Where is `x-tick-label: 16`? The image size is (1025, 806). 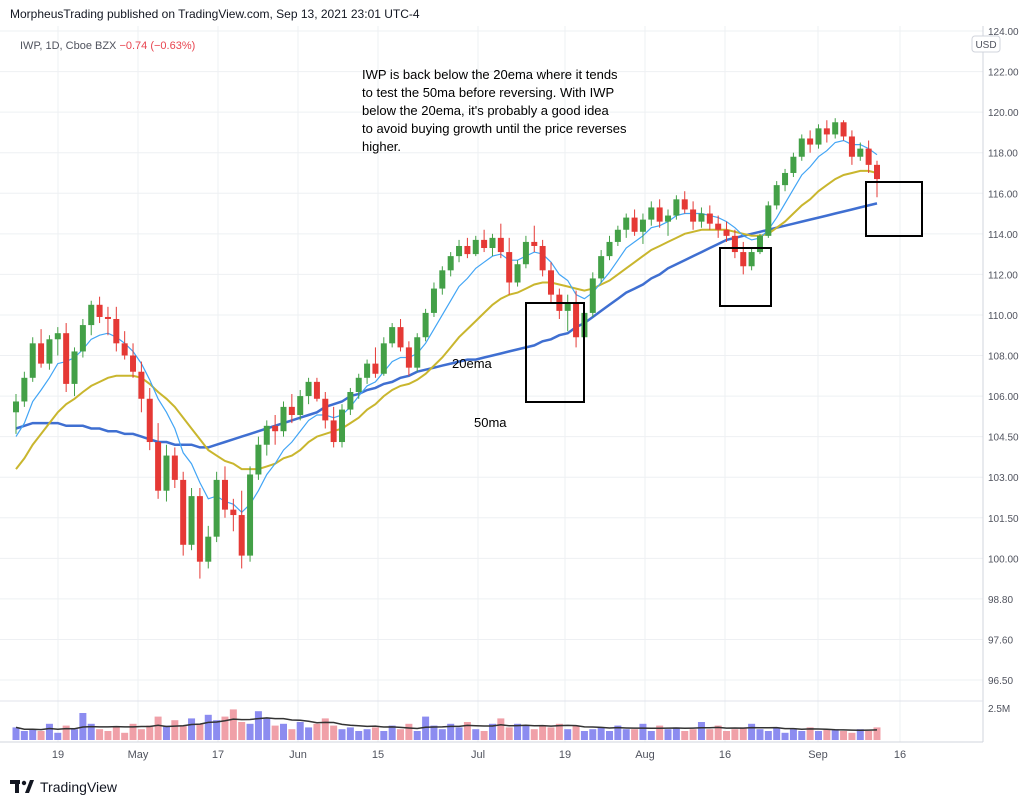
x-tick-label: 16 is located at coordinates (725, 755).